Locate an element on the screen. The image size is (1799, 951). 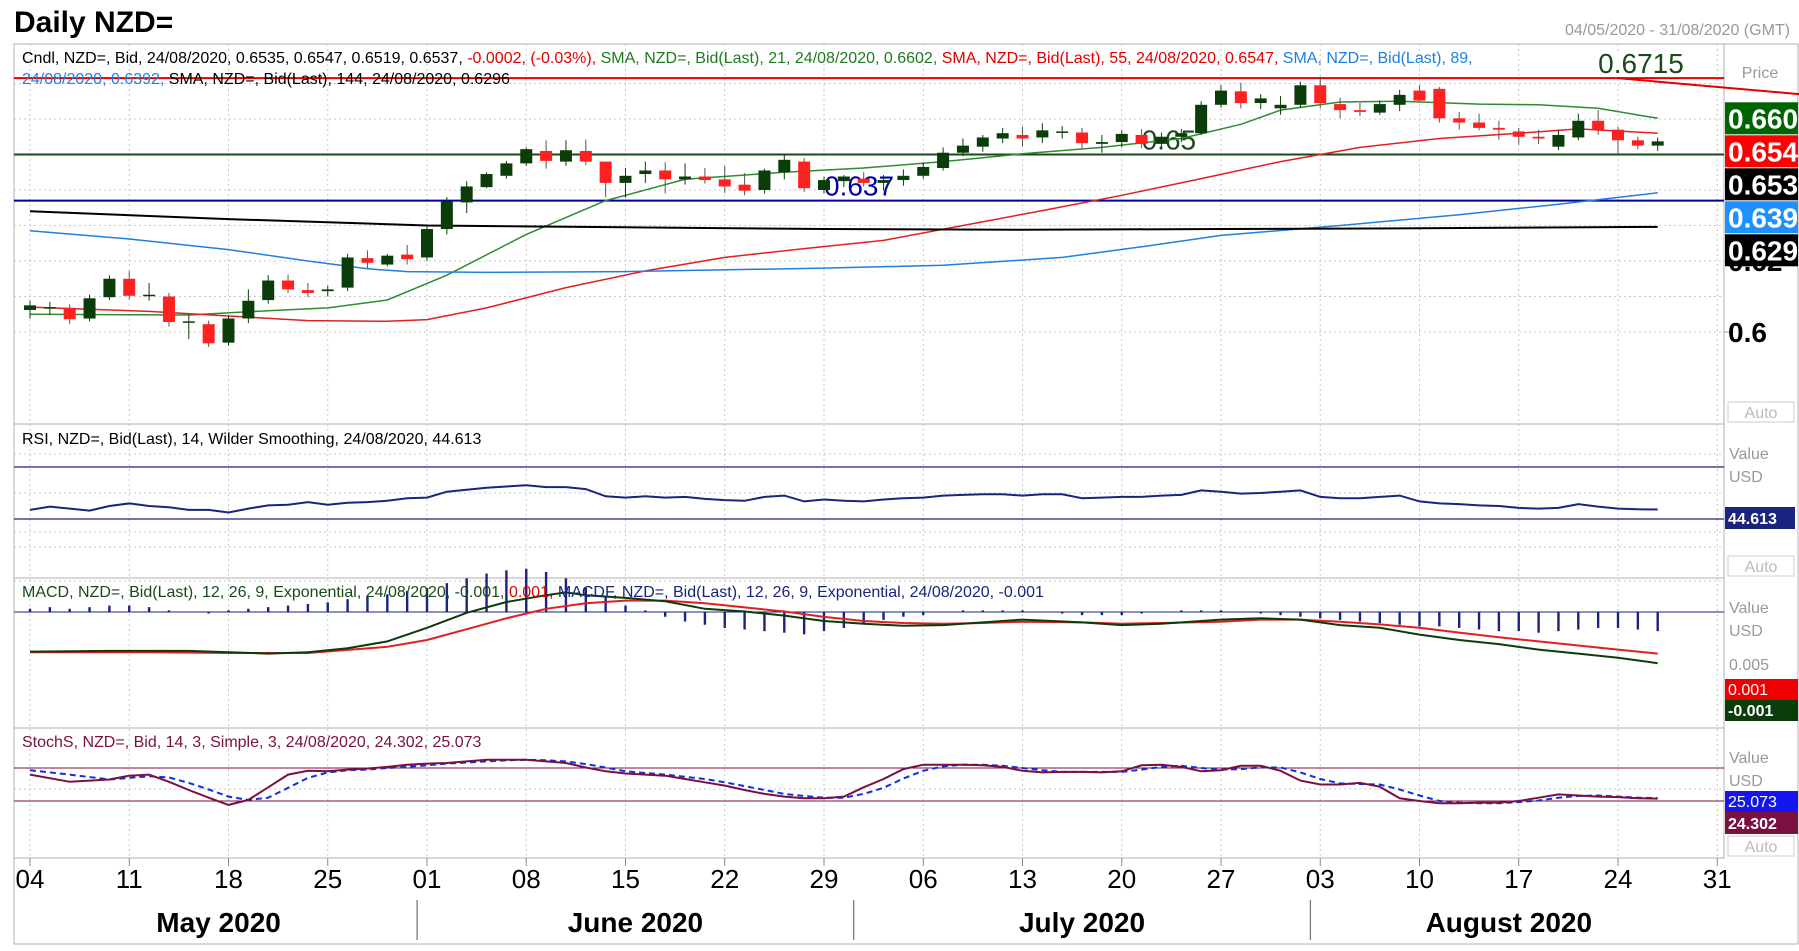
x-tick-label: 27 is located at coordinates (1221, 879).